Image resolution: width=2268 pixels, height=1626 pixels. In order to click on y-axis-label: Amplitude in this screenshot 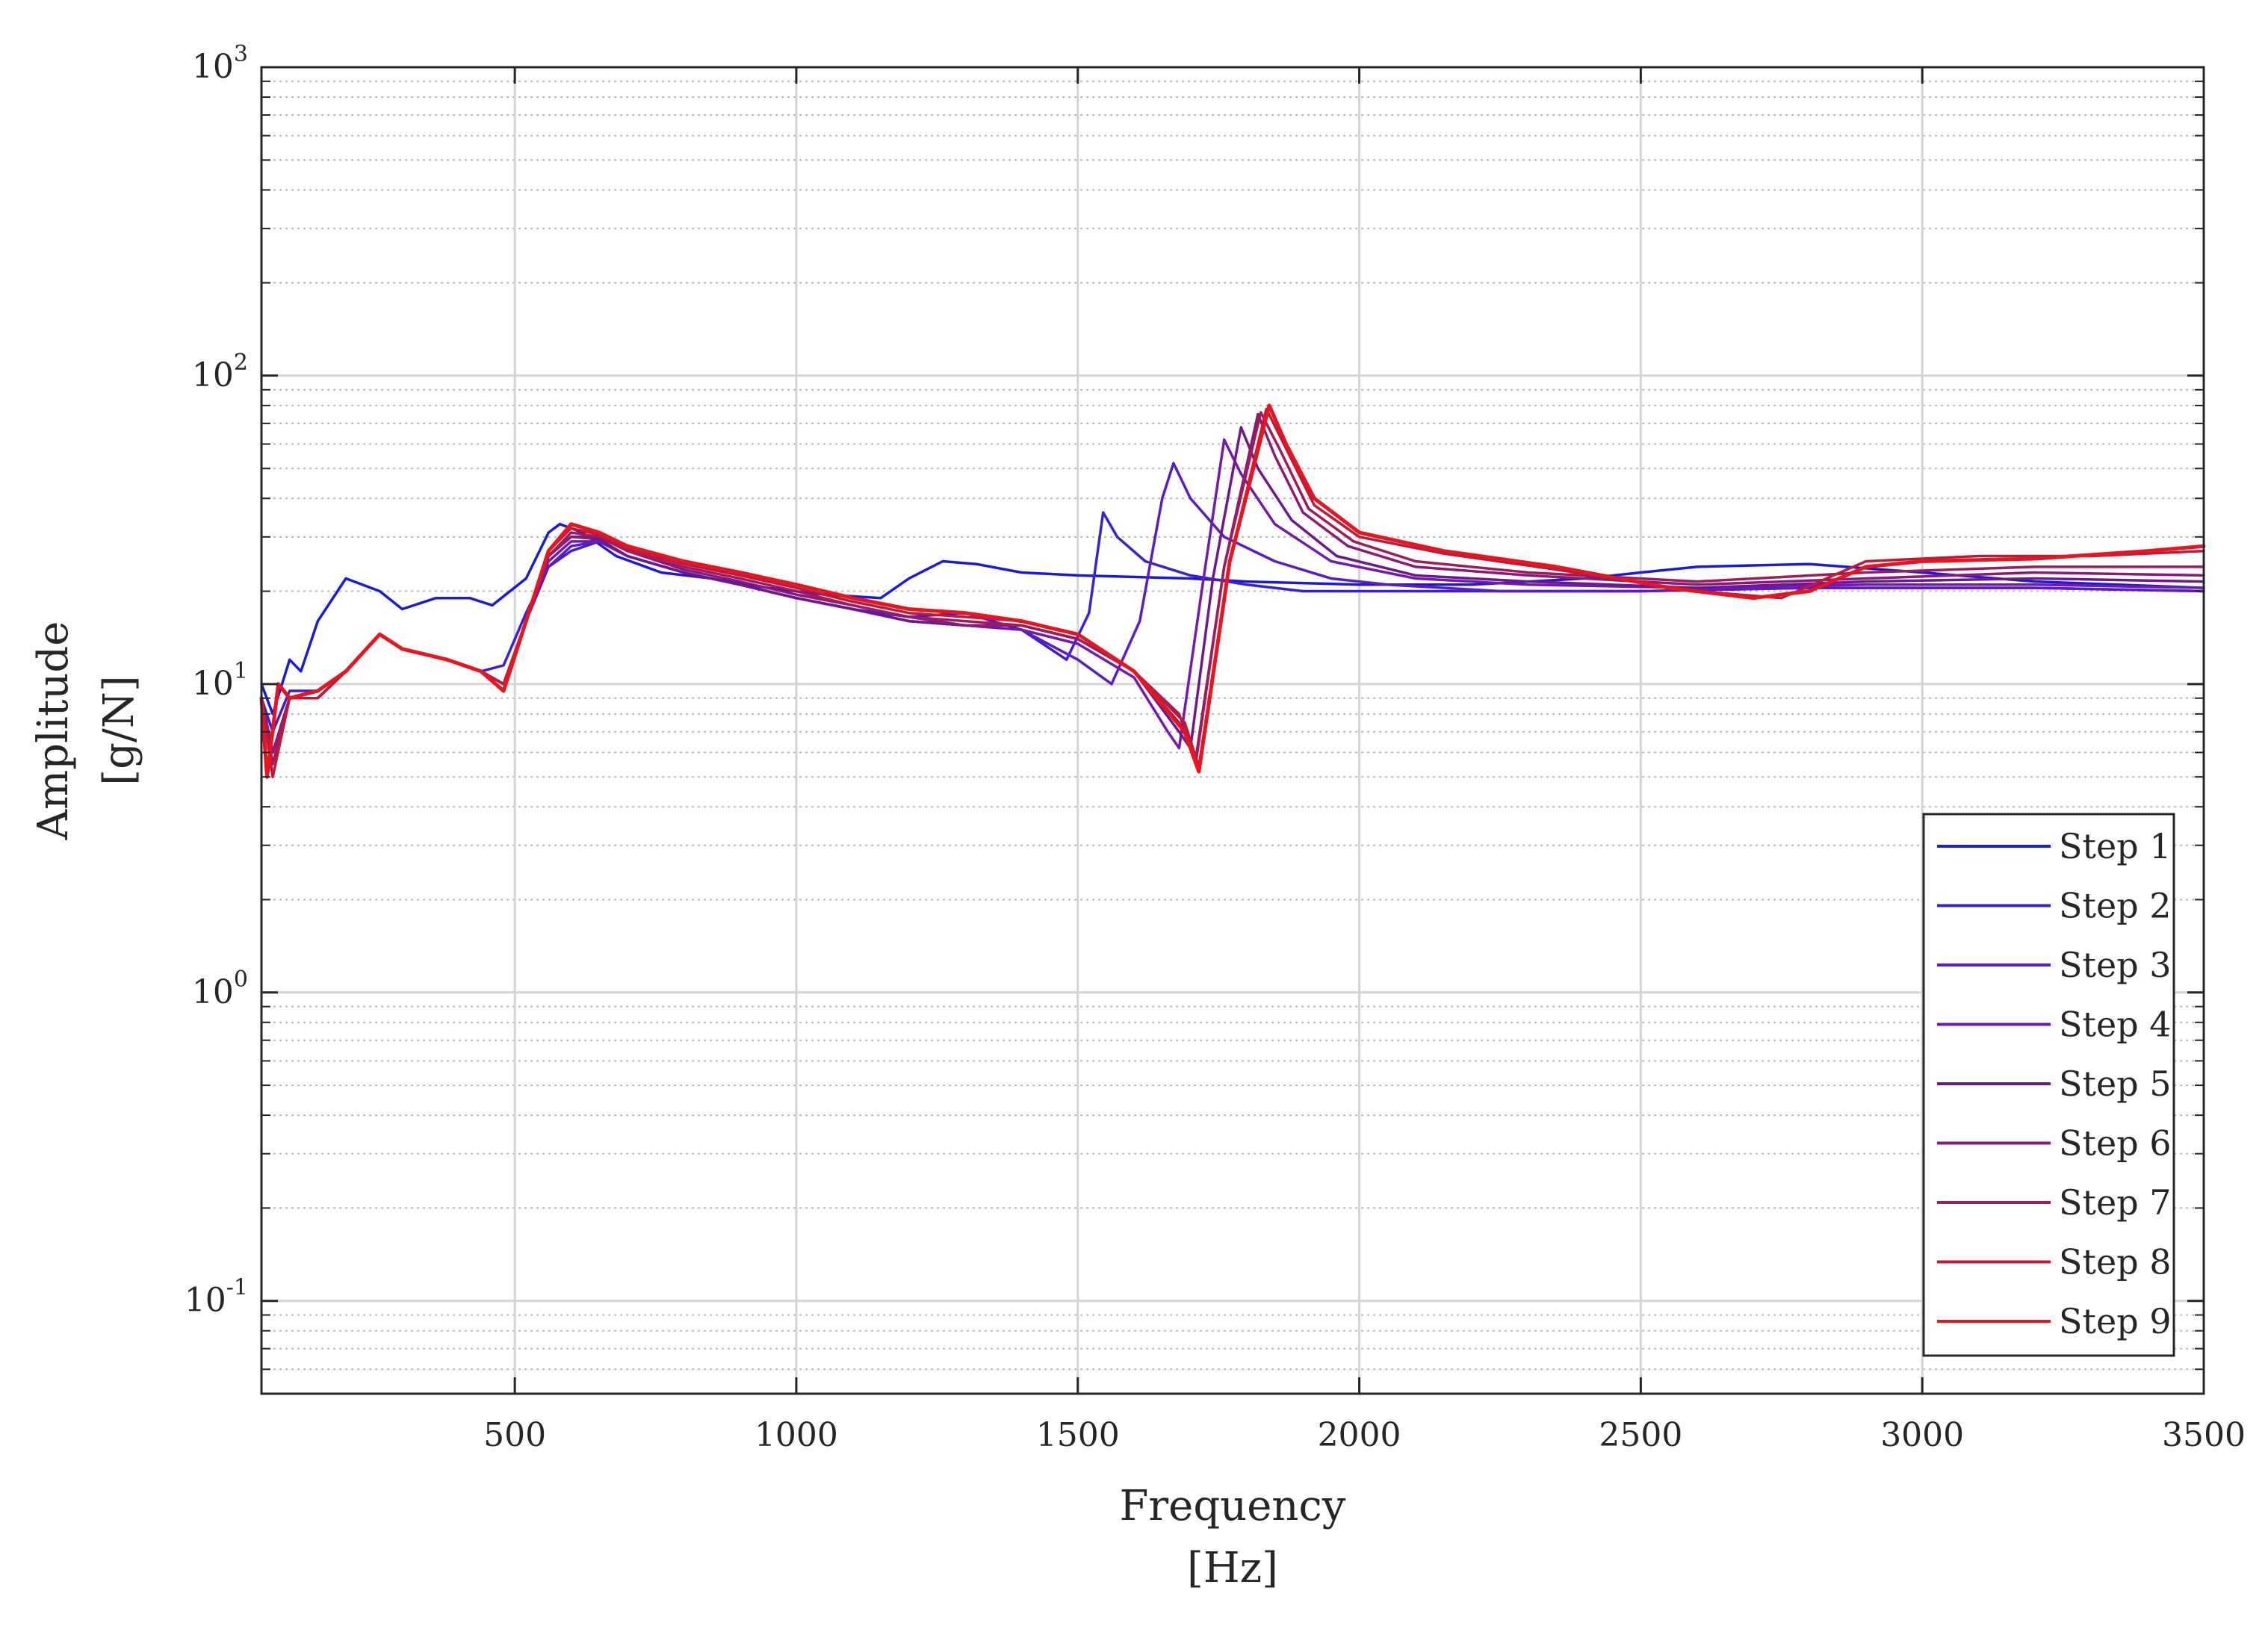, I will do `click(53, 731)`.